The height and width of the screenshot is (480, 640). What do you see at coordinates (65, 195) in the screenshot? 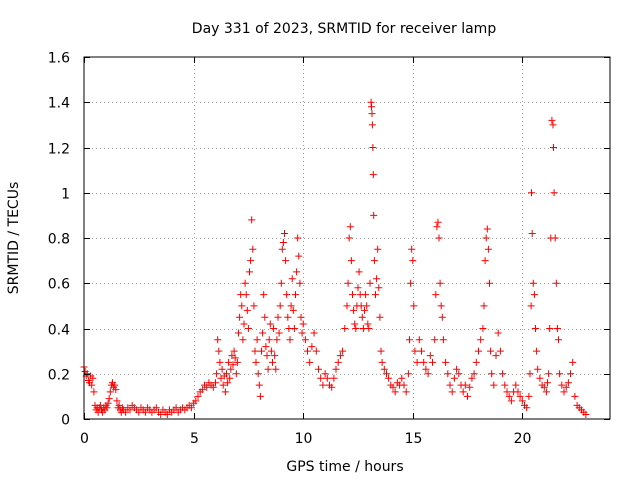
I see `y-tick-label: 1` at bounding box center [65, 195].